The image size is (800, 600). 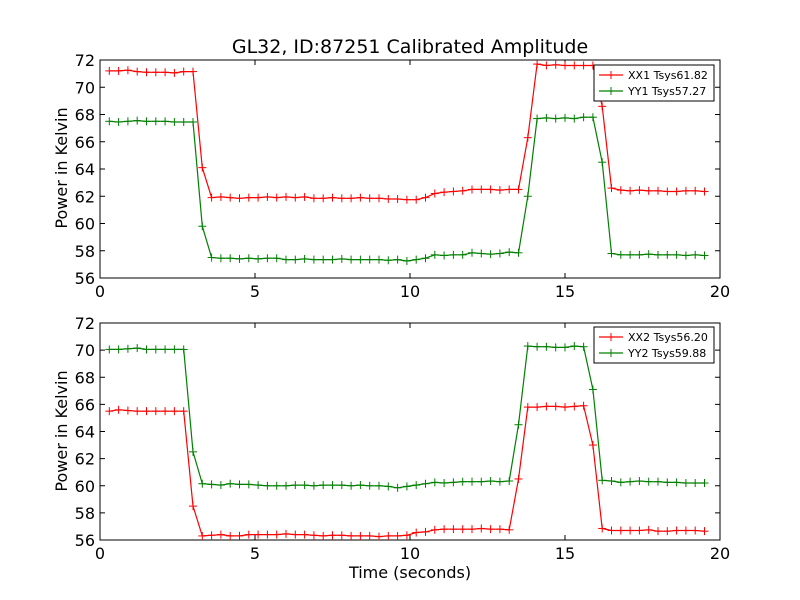 I want to click on y-tick-label: 66, so click(x=85, y=142).